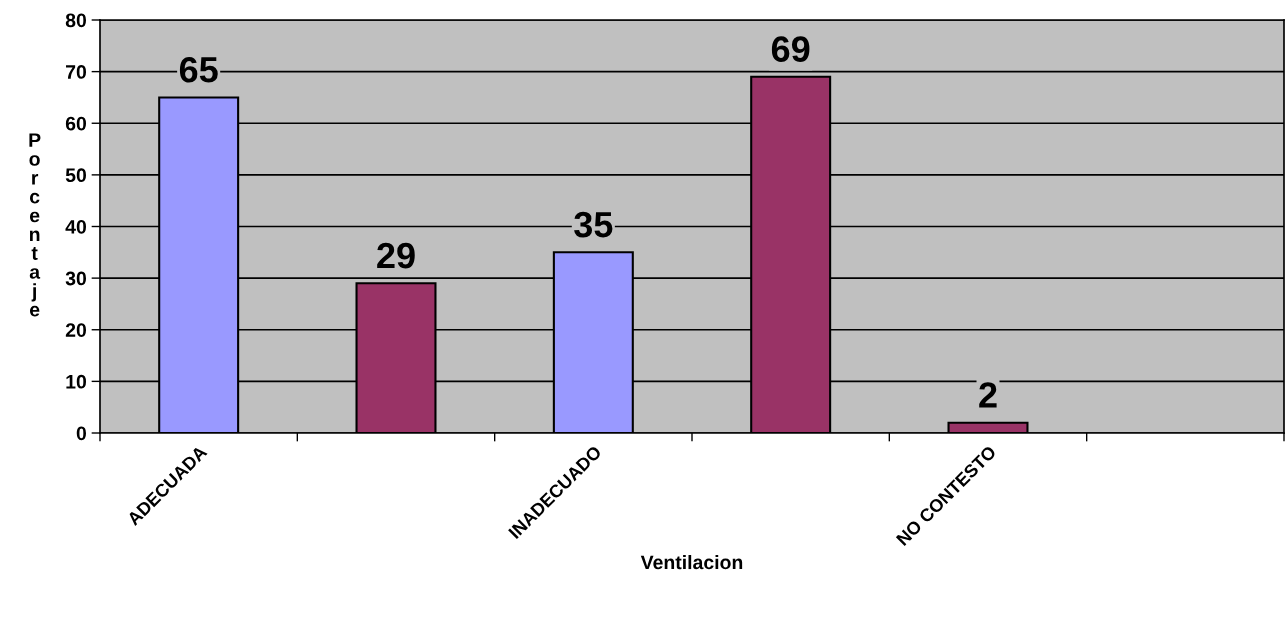  I want to click on x-axis-title: Ventilacion, so click(691, 562).